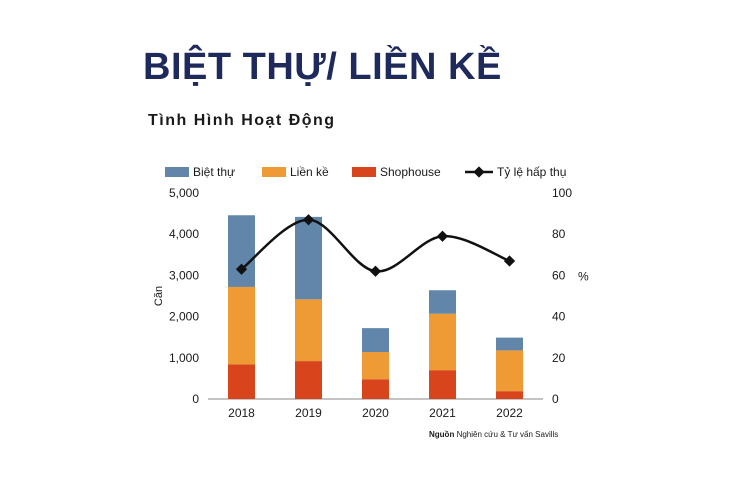  I want to click on y-tick-label: 2,000, so click(184, 317).